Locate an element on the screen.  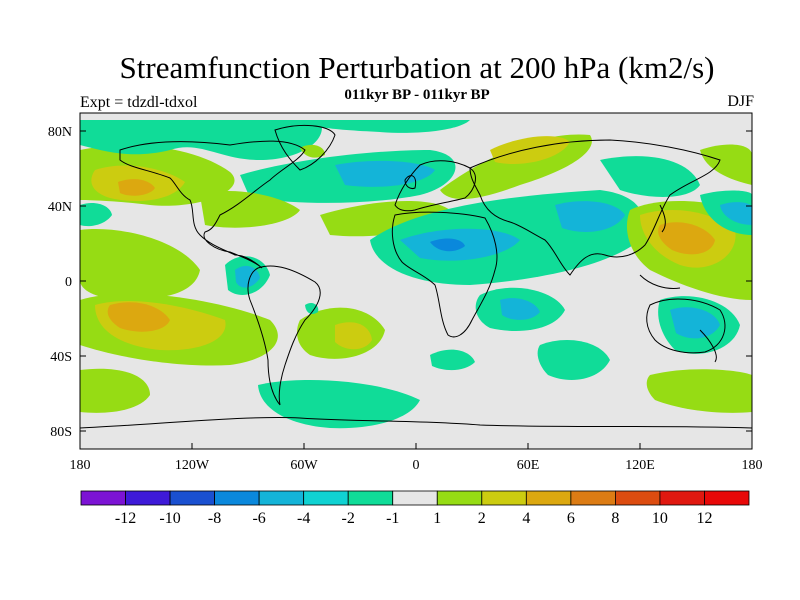
coast-australia is located at coordinates (686, 326).